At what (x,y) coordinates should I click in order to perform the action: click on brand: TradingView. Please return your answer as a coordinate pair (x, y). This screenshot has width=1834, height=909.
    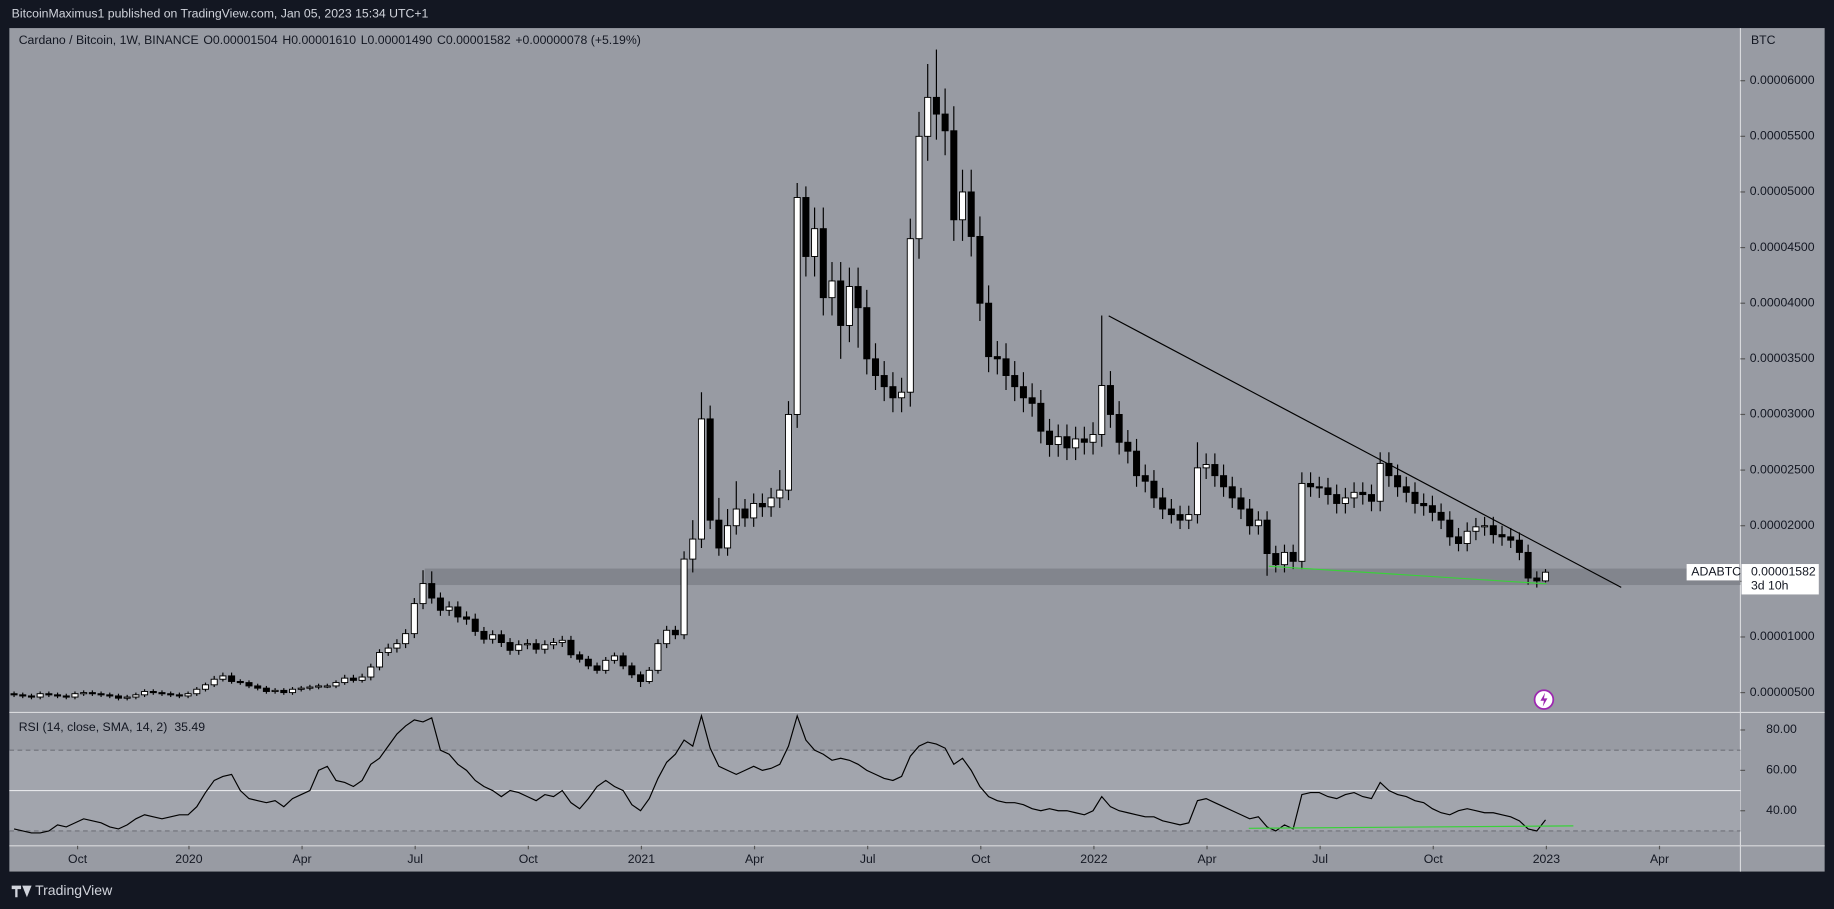
    Looking at the image, I should click on (74, 890).